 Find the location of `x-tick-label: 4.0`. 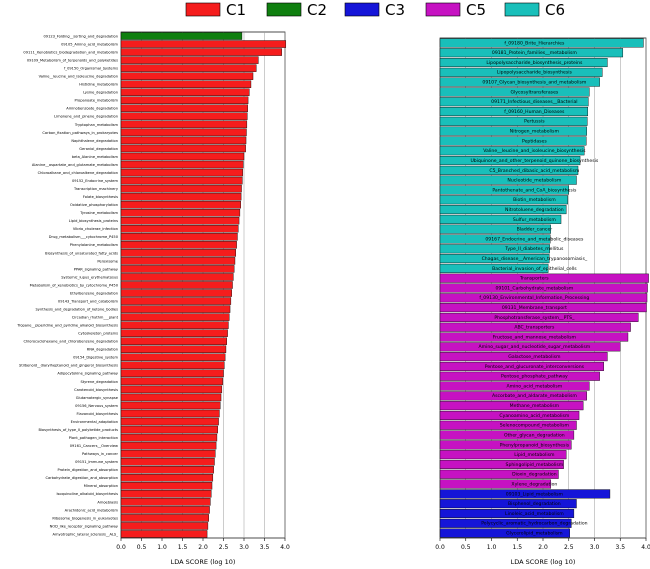

x-tick-label: 4.0 is located at coordinates (285, 547).